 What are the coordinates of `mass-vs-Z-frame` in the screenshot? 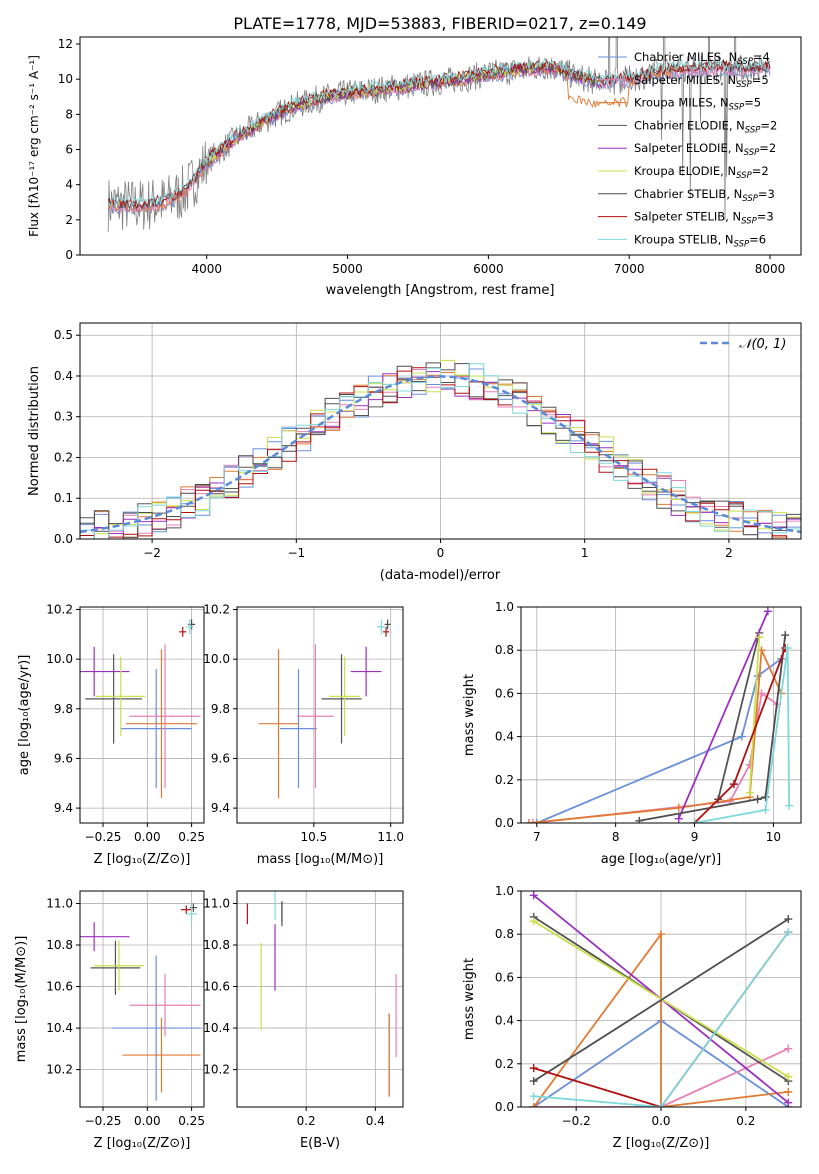 It's located at (142, 999).